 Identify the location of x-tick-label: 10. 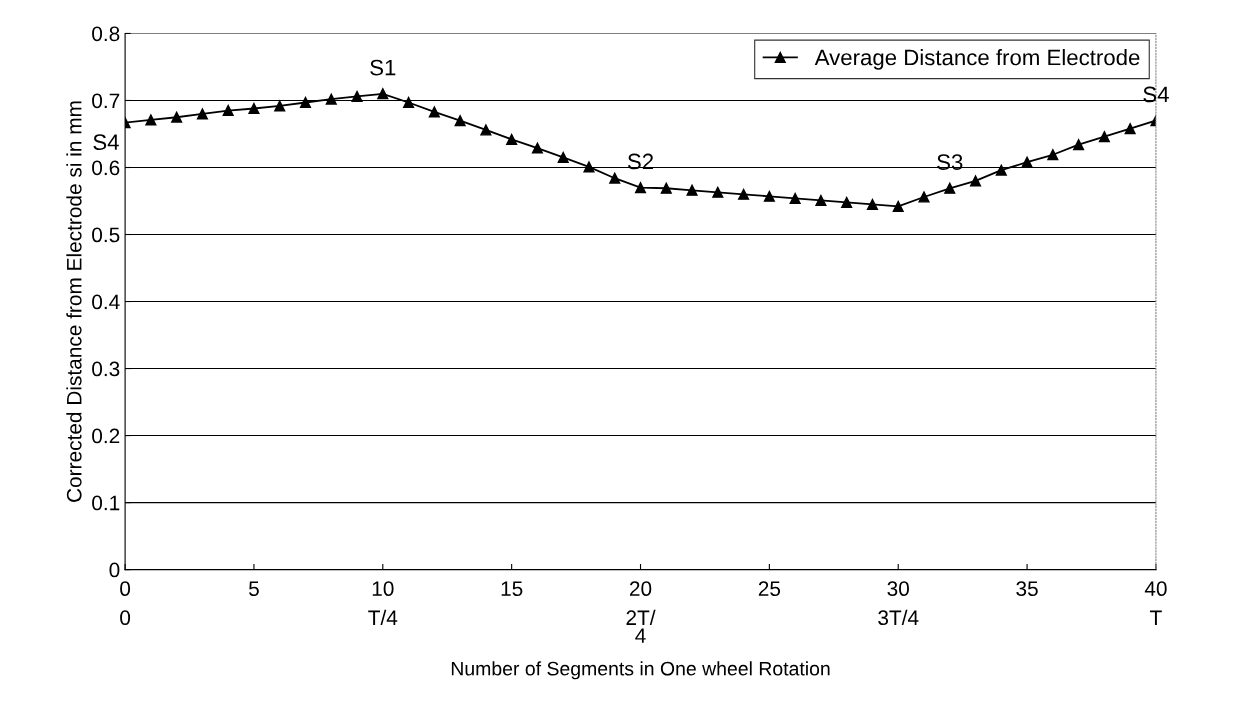
(383, 589).